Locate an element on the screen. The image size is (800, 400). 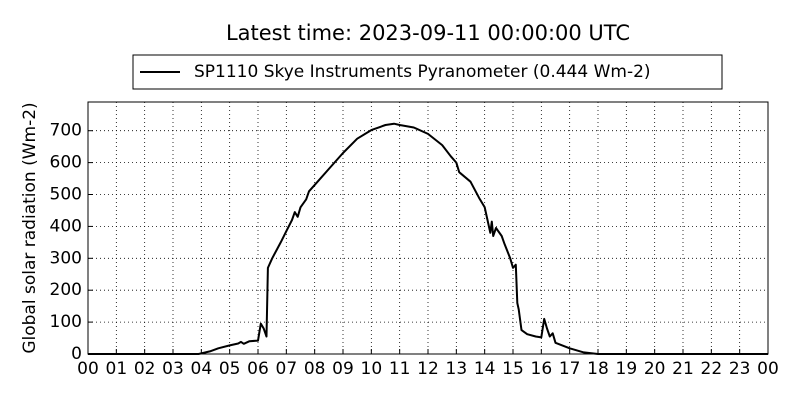
x-tick-label: 08 is located at coordinates (315, 369).